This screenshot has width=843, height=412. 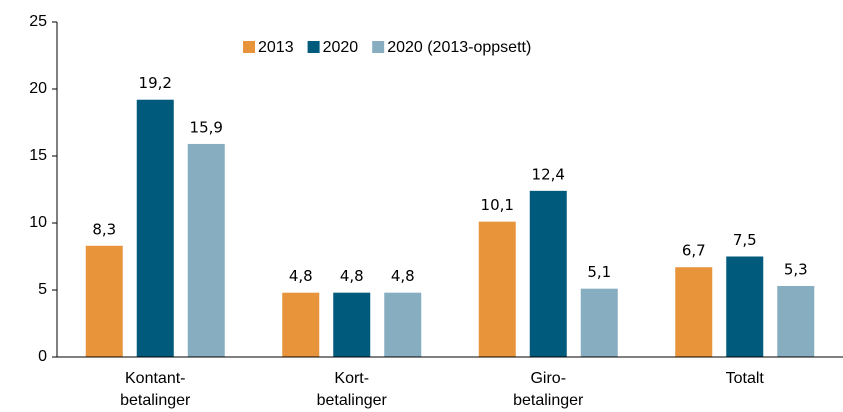 What do you see at coordinates (341, 47) in the screenshot?
I see `legend-label: 2020` at bounding box center [341, 47].